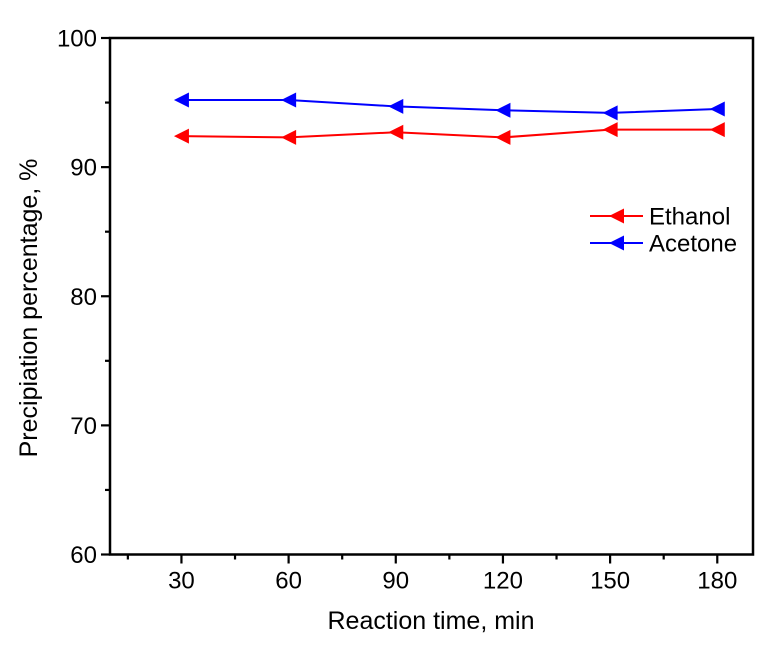 Image resolution: width=775 pixels, height=654 pixels. I want to click on y-tick-label: 60, so click(83, 555).